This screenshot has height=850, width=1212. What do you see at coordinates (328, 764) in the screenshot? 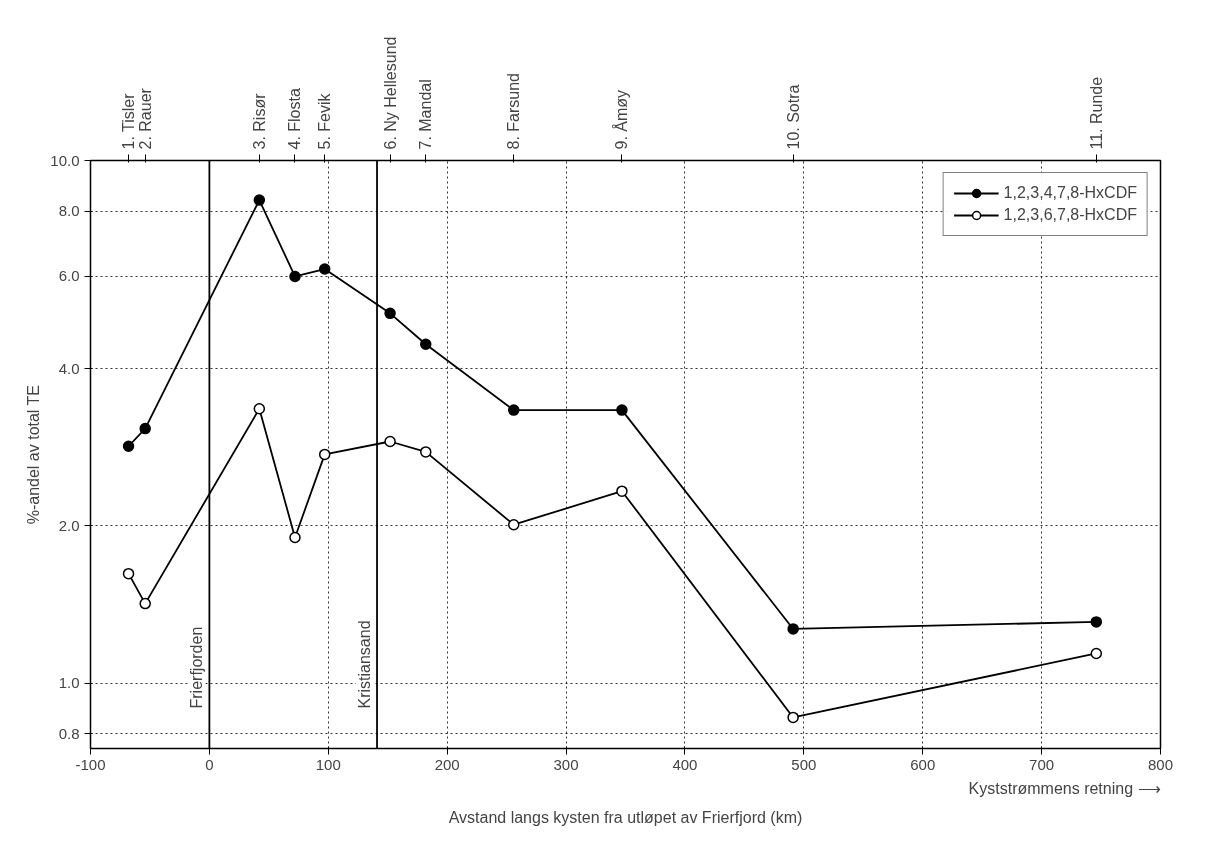
I see `x-tick-label: 100` at bounding box center [328, 764].